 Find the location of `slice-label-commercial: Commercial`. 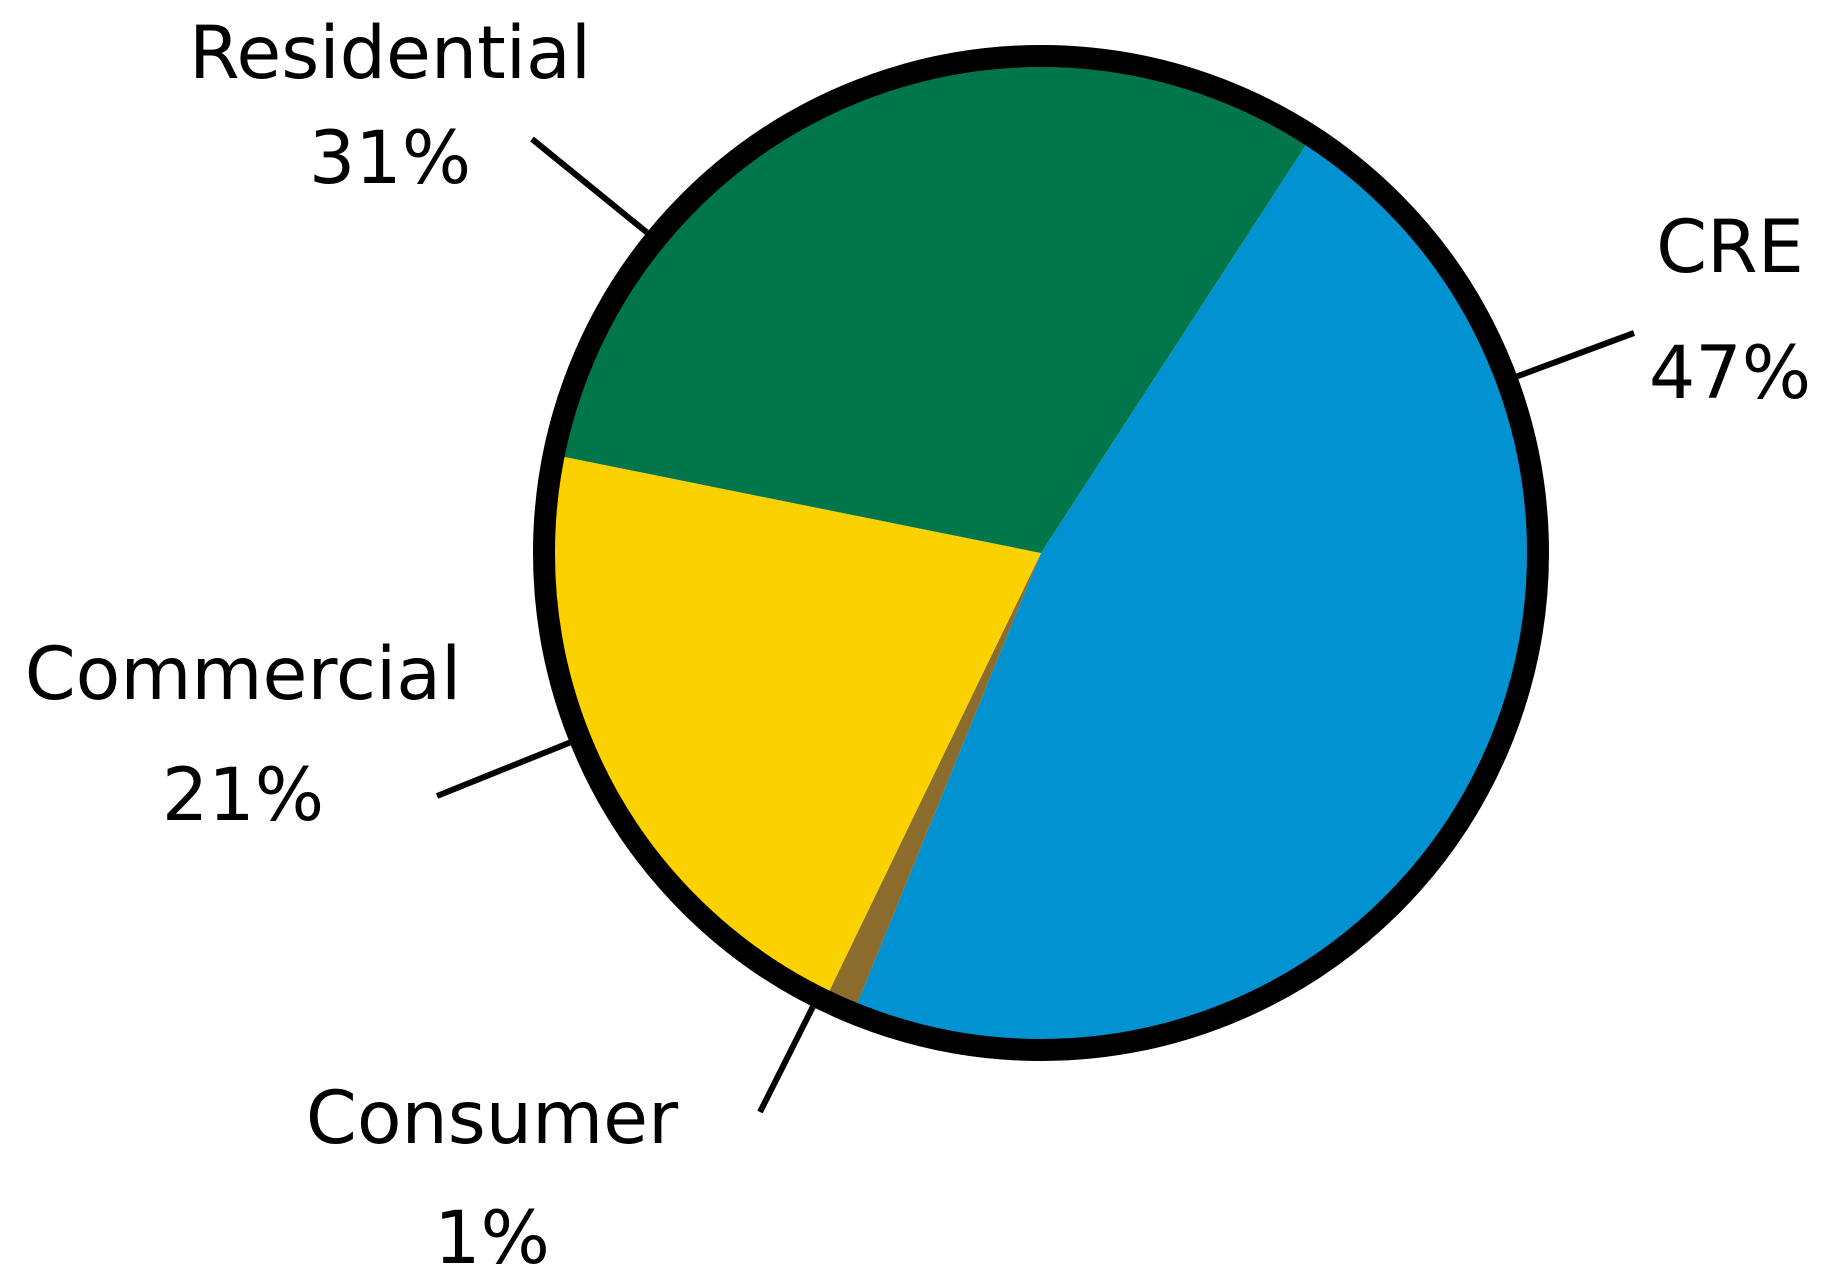

slice-label-commercial: Commercial is located at coordinates (243, 674).